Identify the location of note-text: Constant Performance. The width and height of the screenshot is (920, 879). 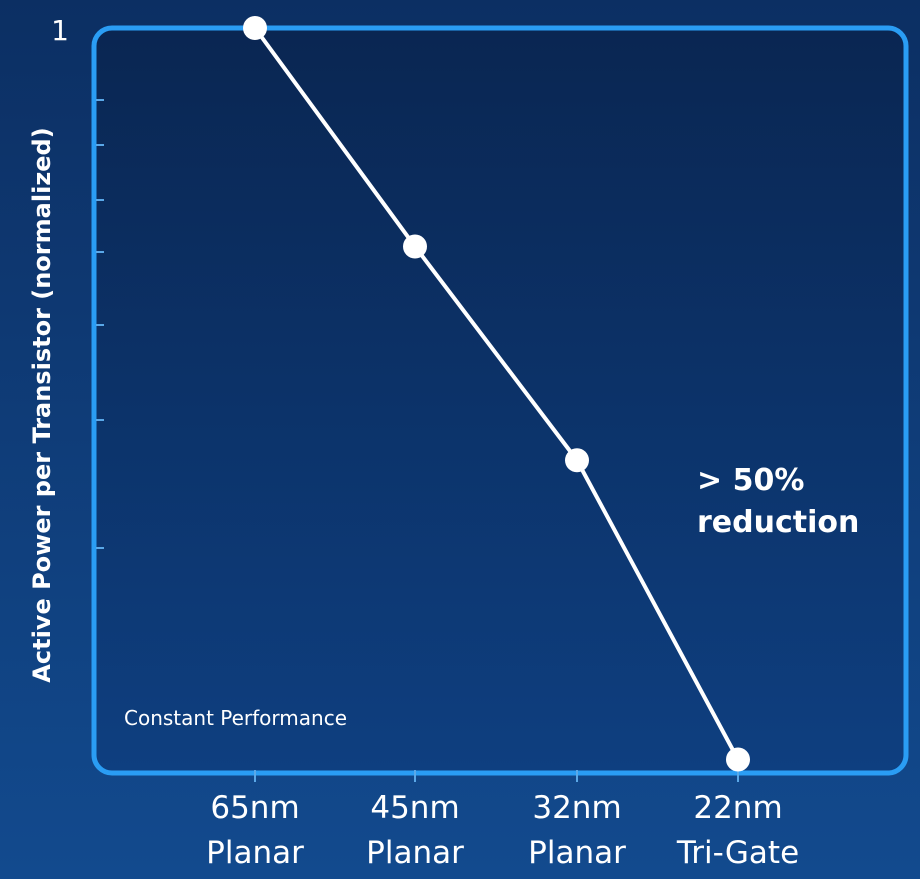
(235, 718).